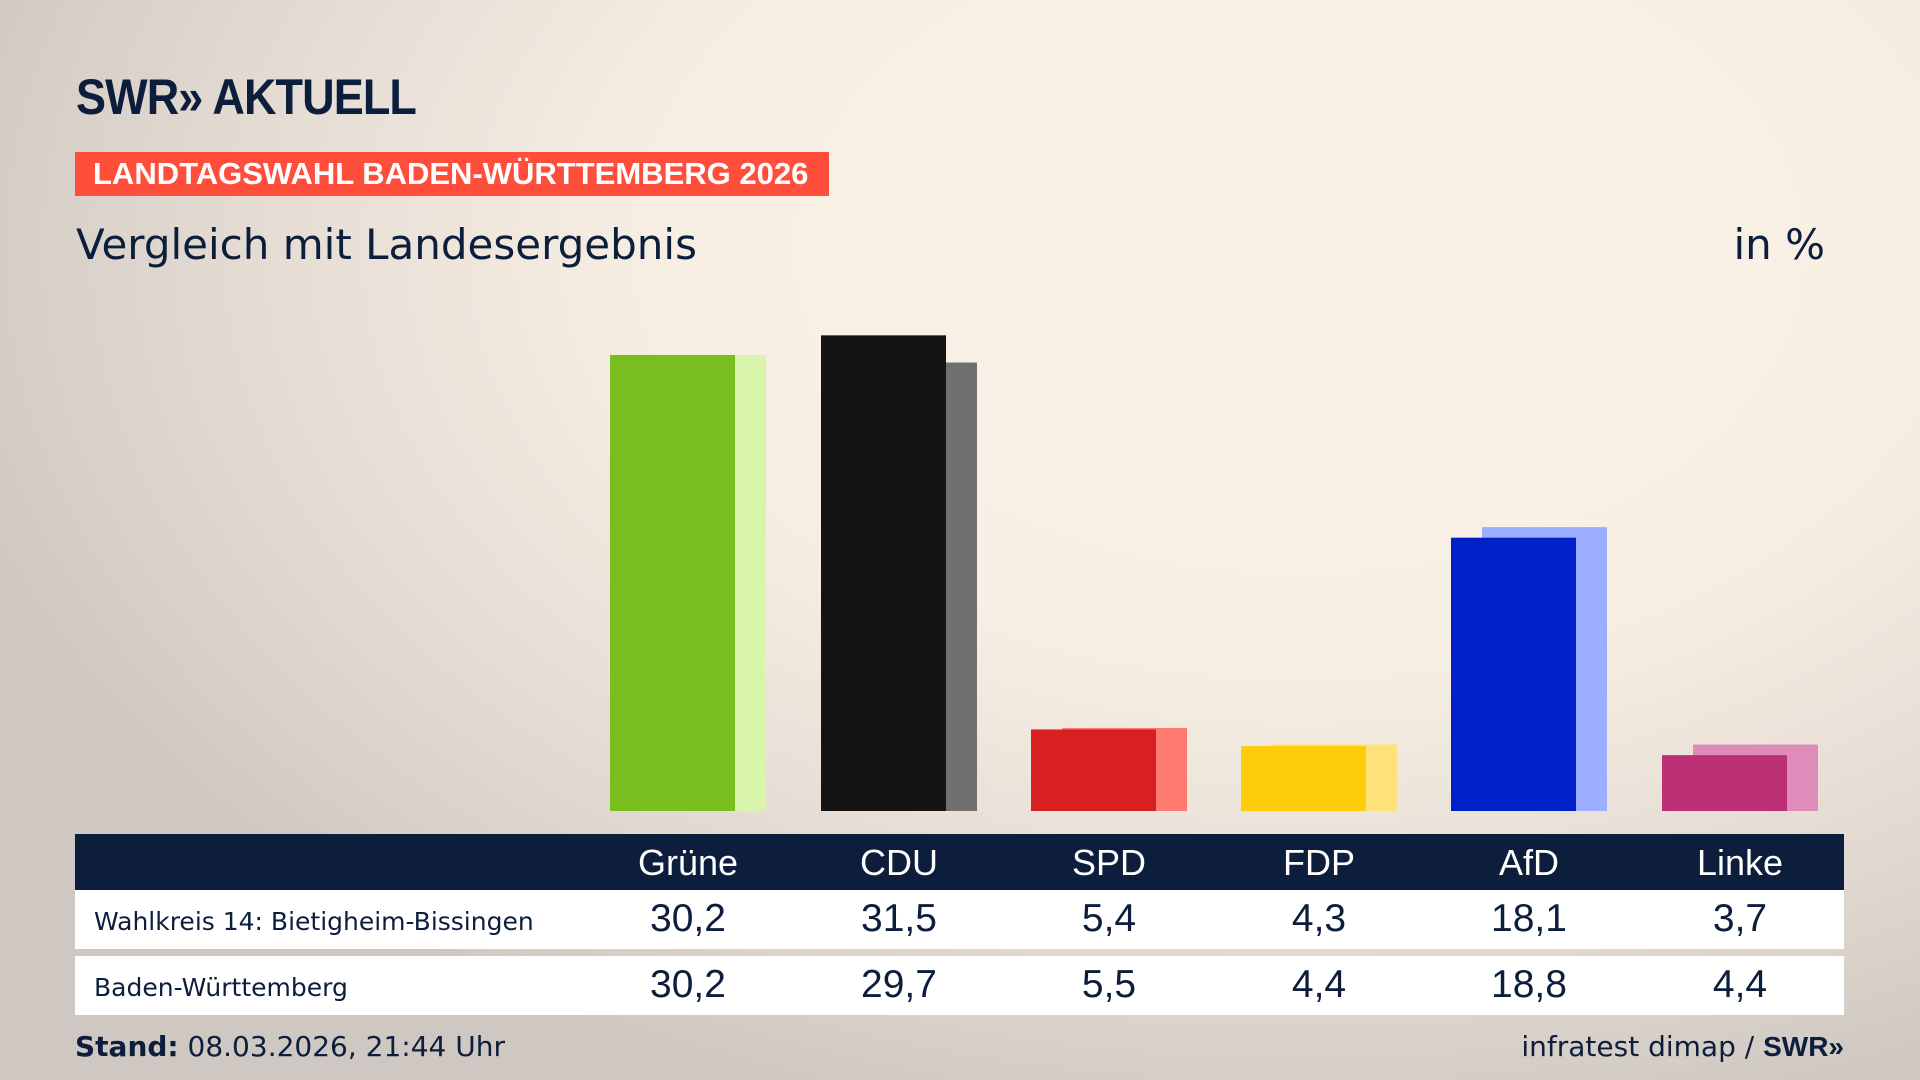 This screenshot has height=1080, width=1920. What do you see at coordinates (1740, 862) in the screenshot?
I see `party-header: Linke` at bounding box center [1740, 862].